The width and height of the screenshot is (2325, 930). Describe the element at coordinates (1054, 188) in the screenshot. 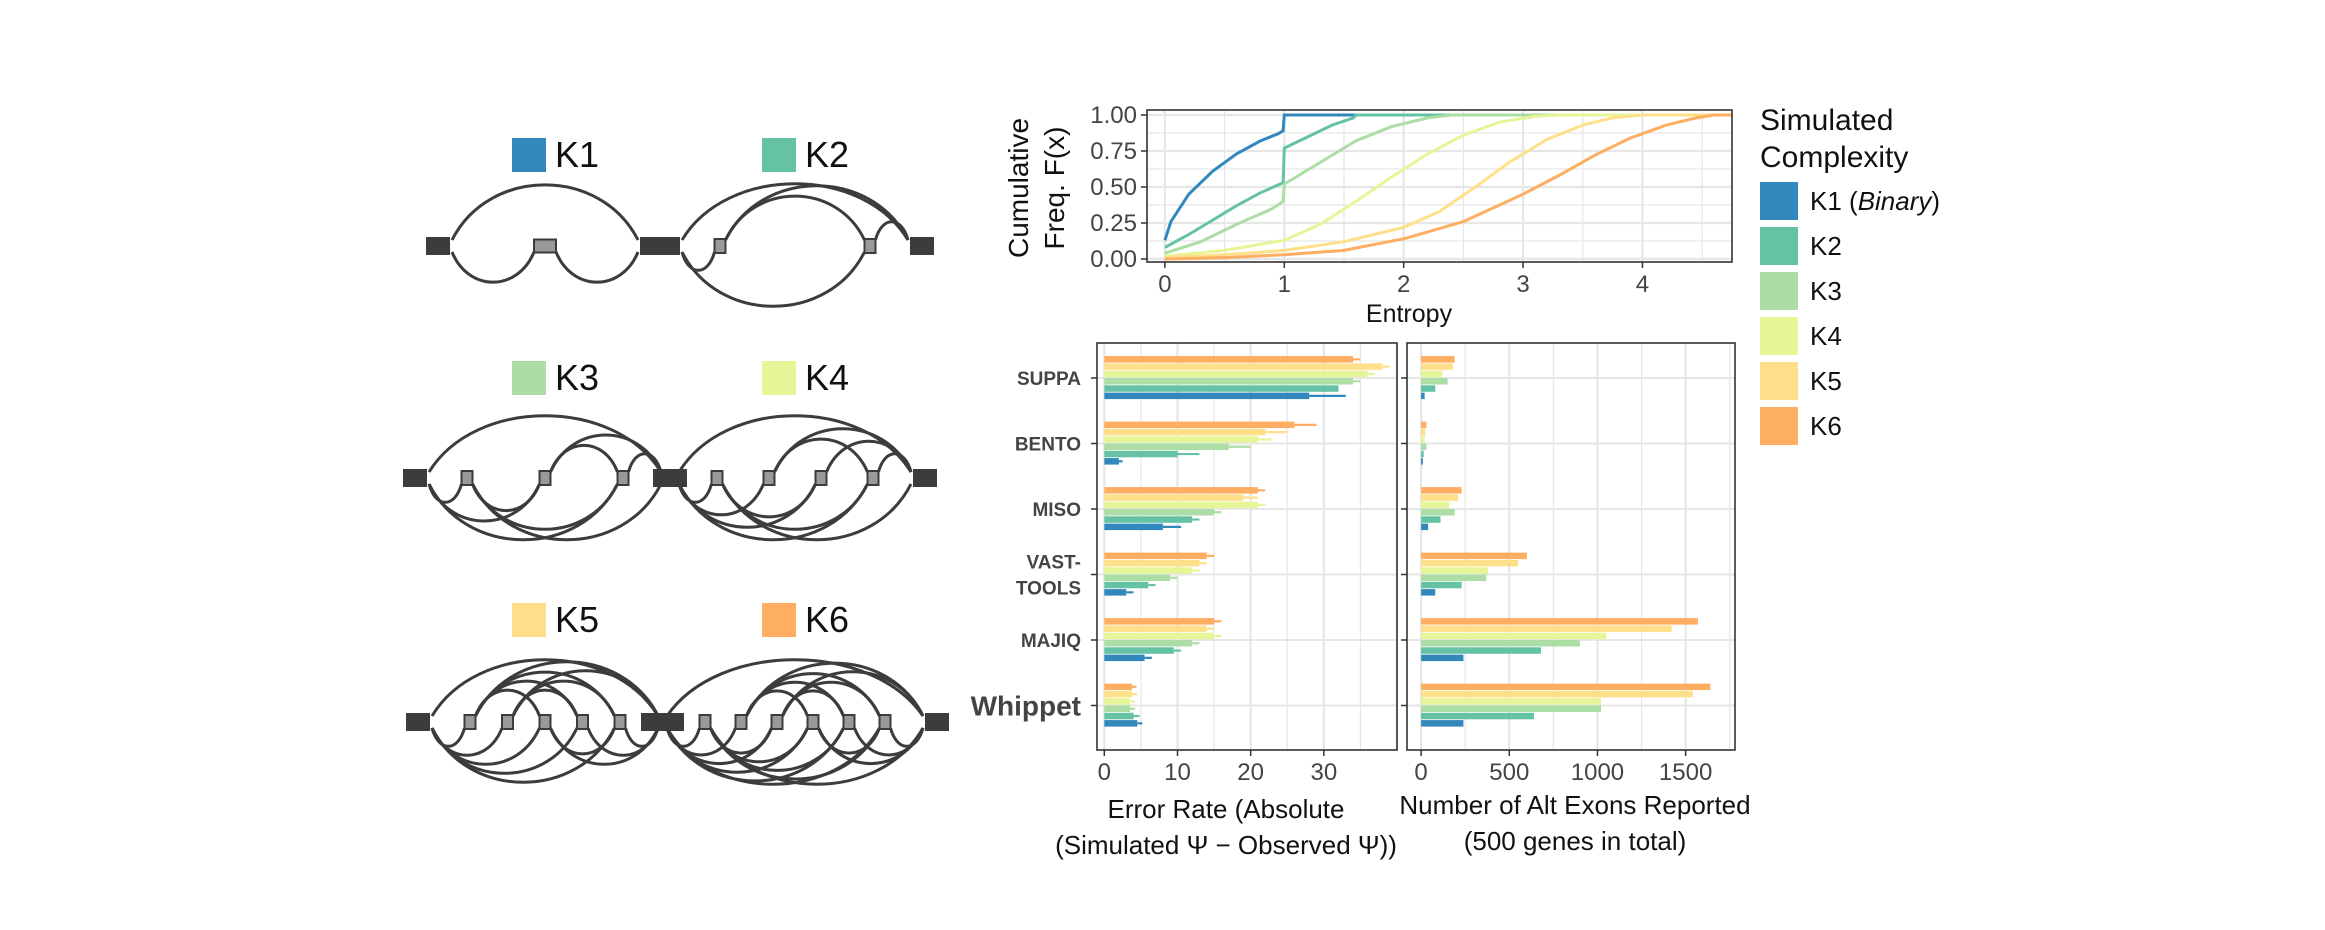

I see `cdf-y-axis-label-line2: Freq. F(x)` at that location.